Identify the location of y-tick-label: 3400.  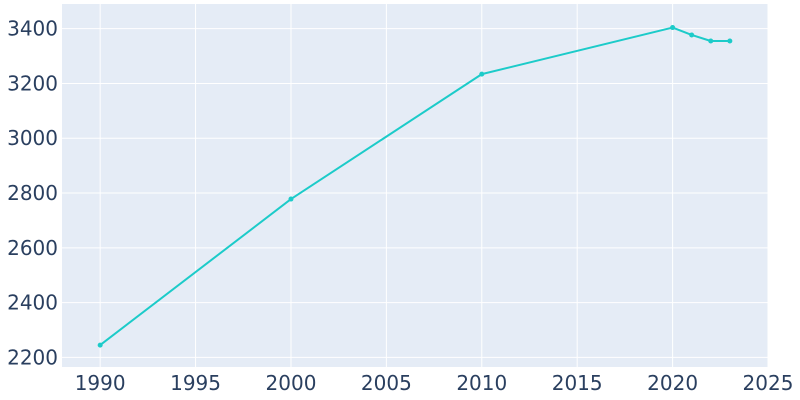
(32, 29).